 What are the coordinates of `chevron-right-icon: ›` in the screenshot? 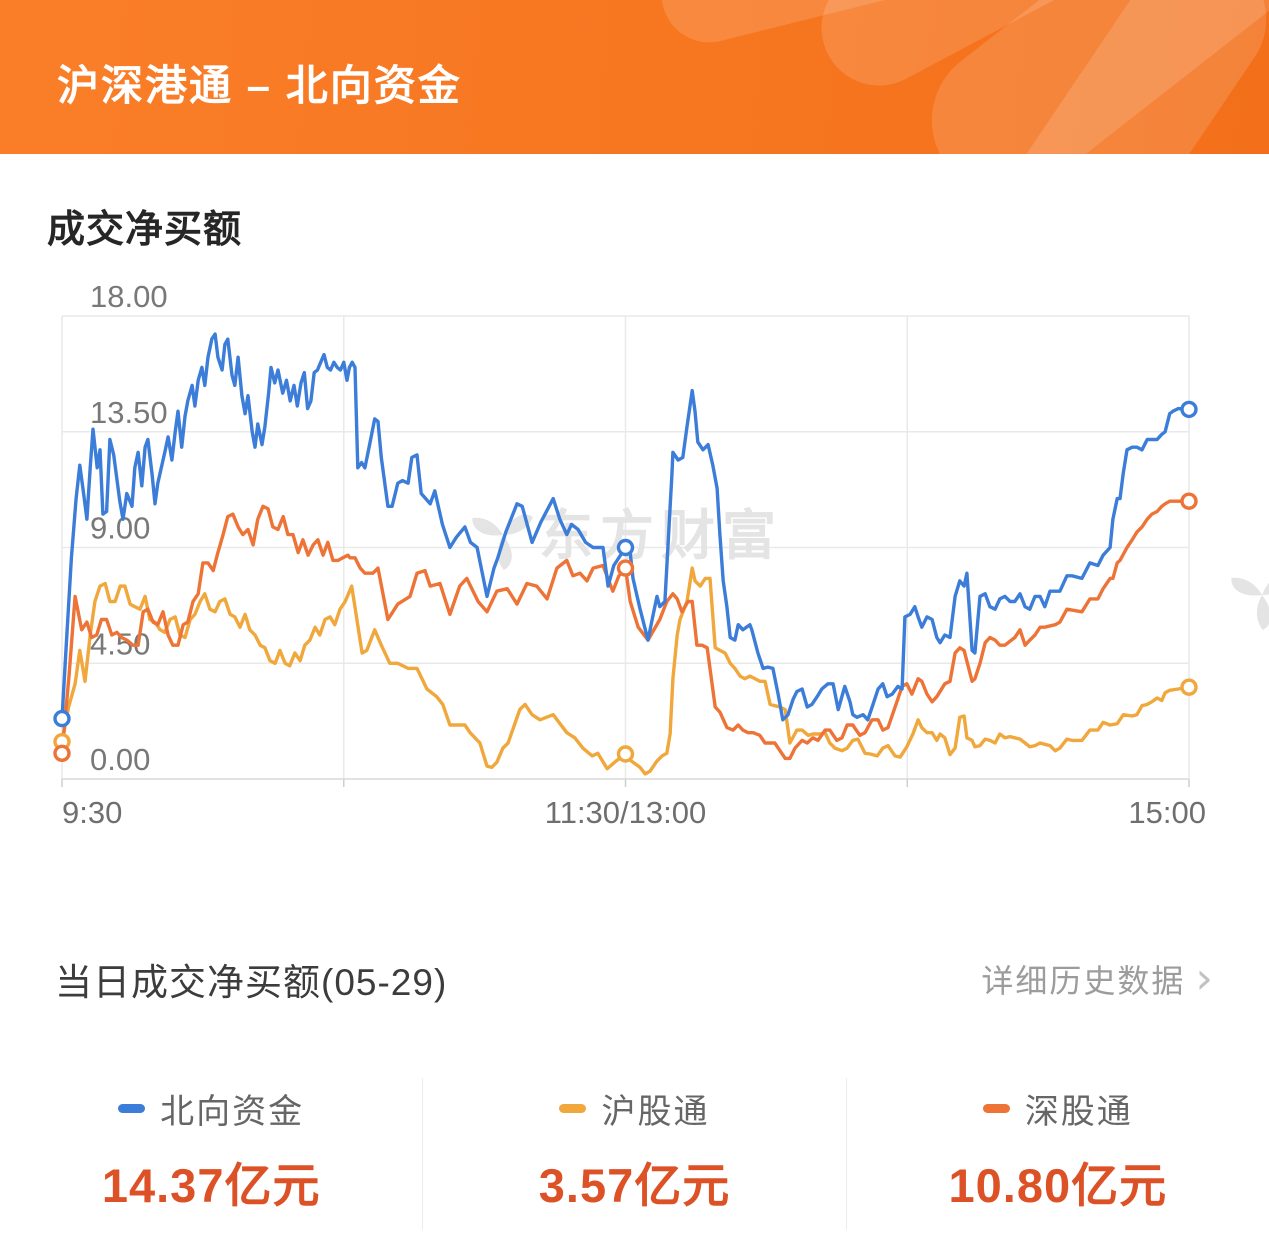 It's located at (1204, 978).